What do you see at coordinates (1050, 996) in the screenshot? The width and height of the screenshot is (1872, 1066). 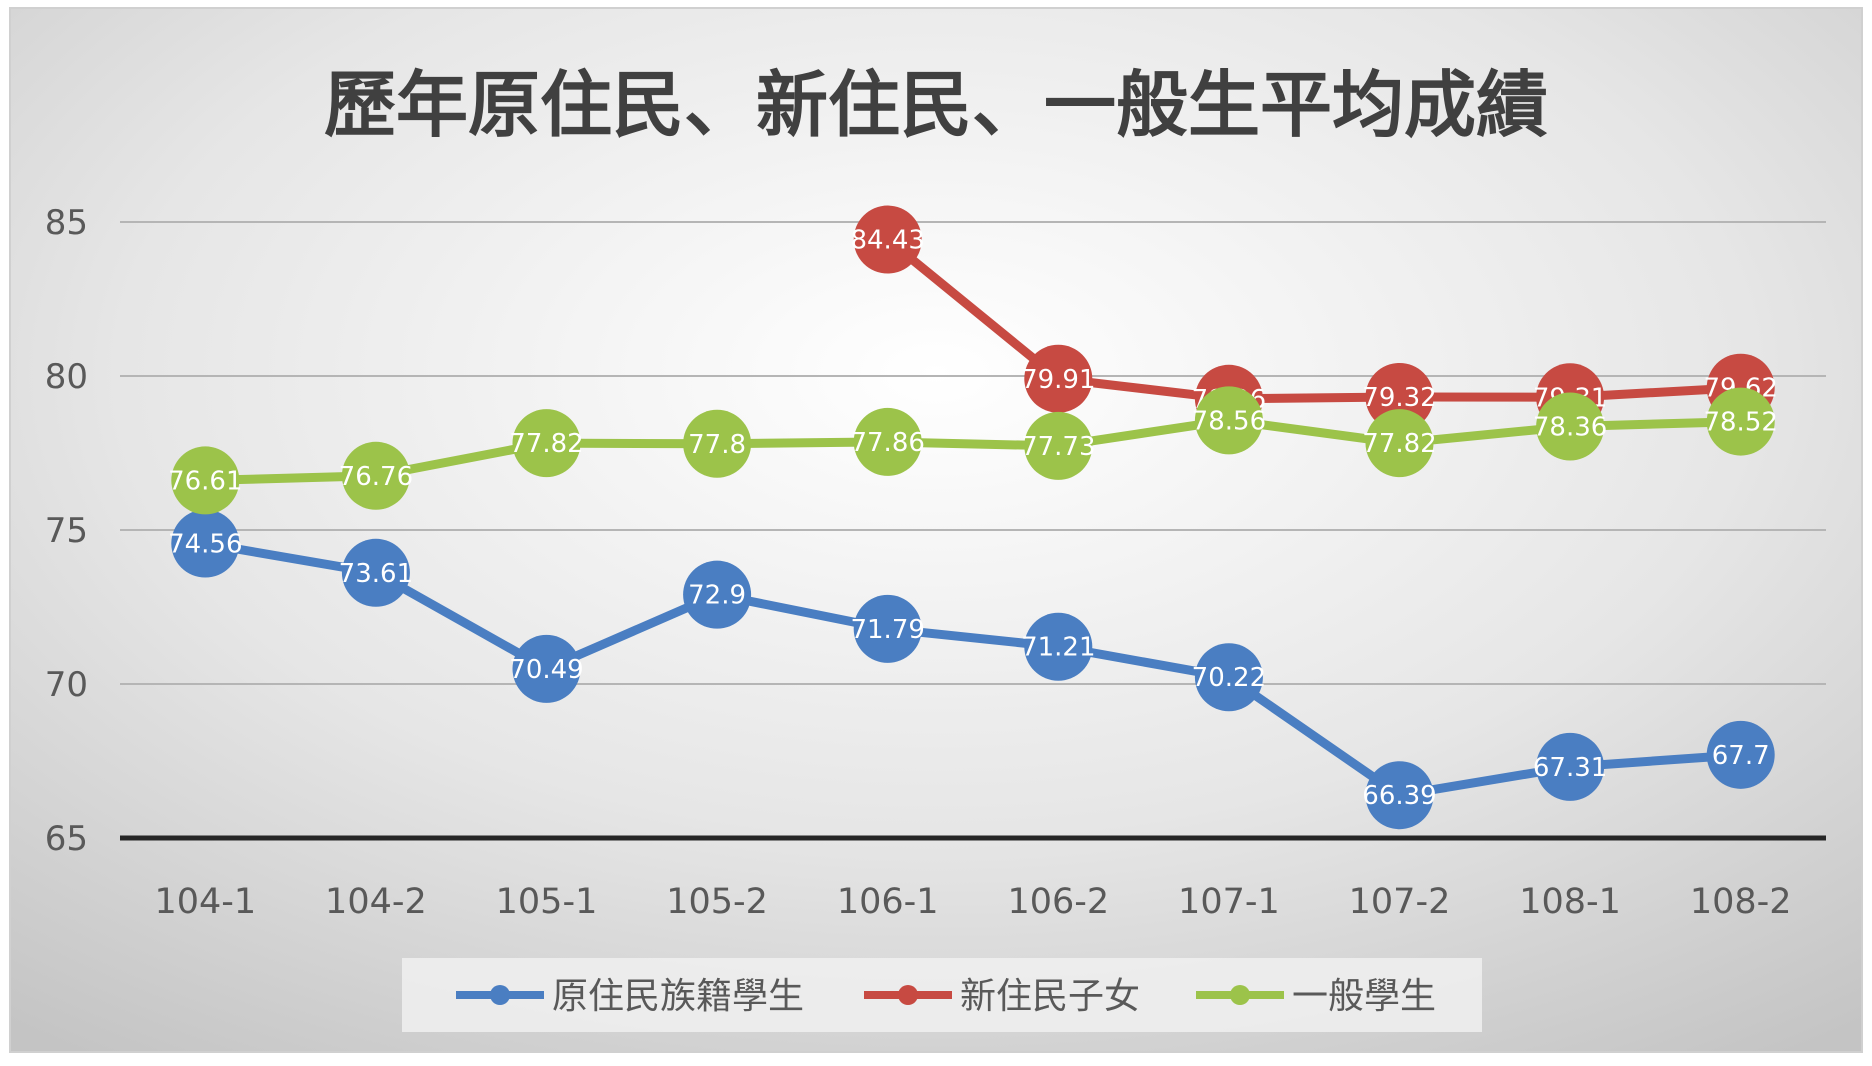 I see `legend-label: 新住民子女` at bounding box center [1050, 996].